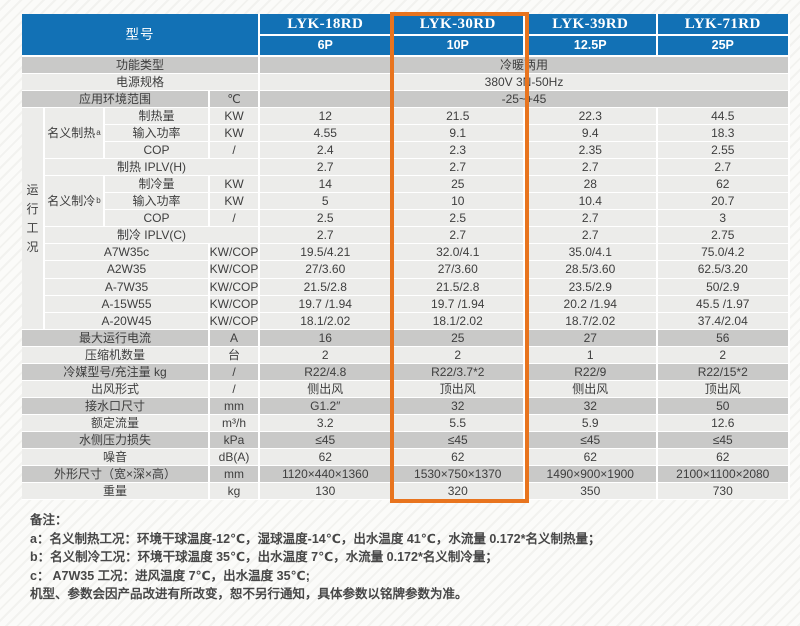  What do you see at coordinates (326, 46) in the screenshot?
I see `model-hp: 6P` at bounding box center [326, 46].